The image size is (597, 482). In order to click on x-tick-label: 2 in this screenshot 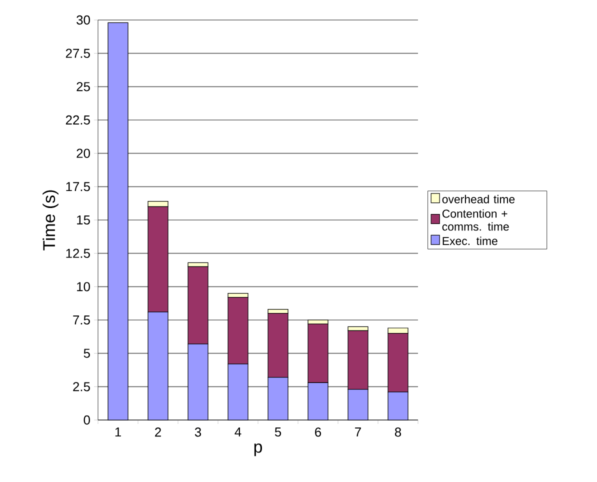, I will do `click(158, 432)`.